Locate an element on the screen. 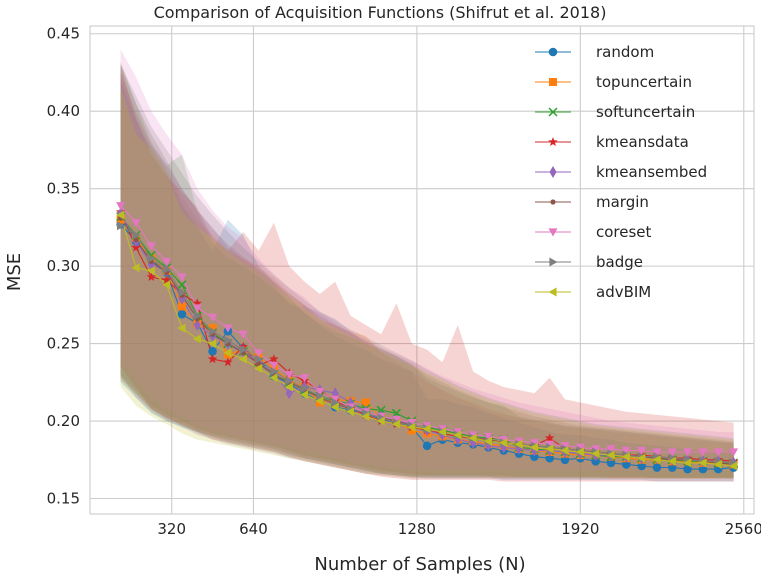  legend-entry-kmeansdata: kmeansdata is located at coordinates (612, 142).